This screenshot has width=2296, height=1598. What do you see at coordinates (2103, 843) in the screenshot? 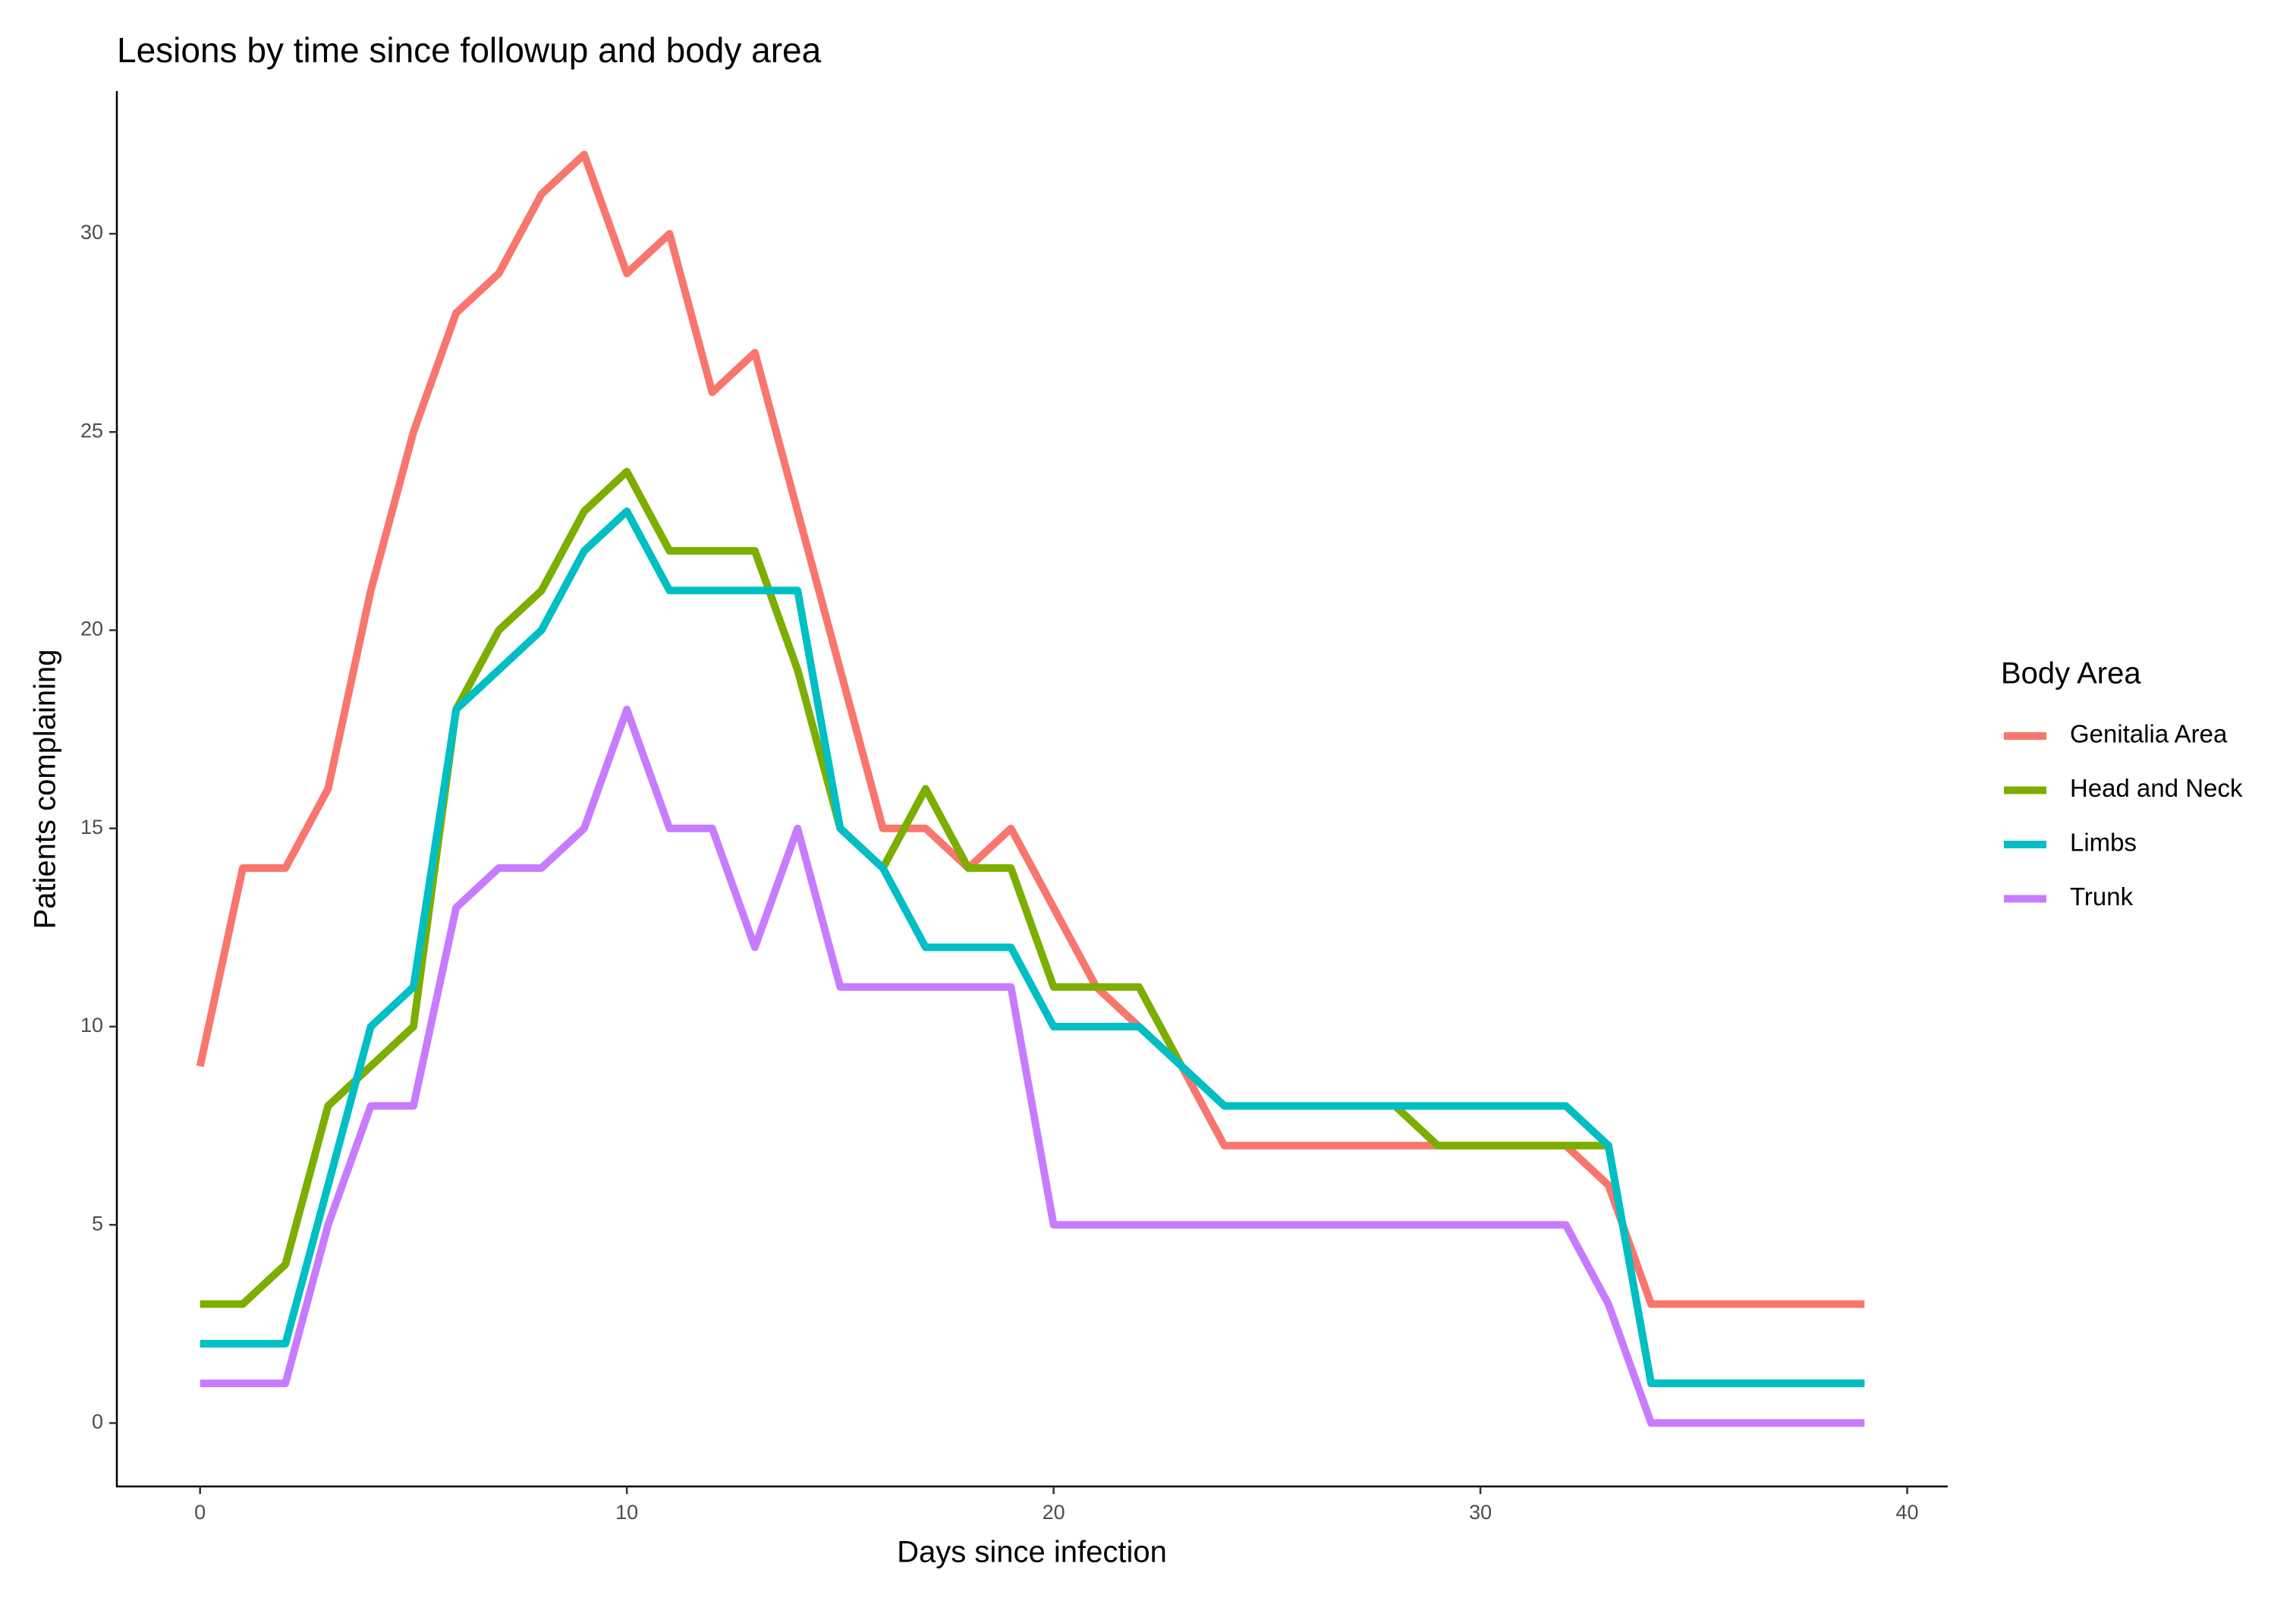
I see `legend-label: Limbs` at bounding box center [2103, 843].